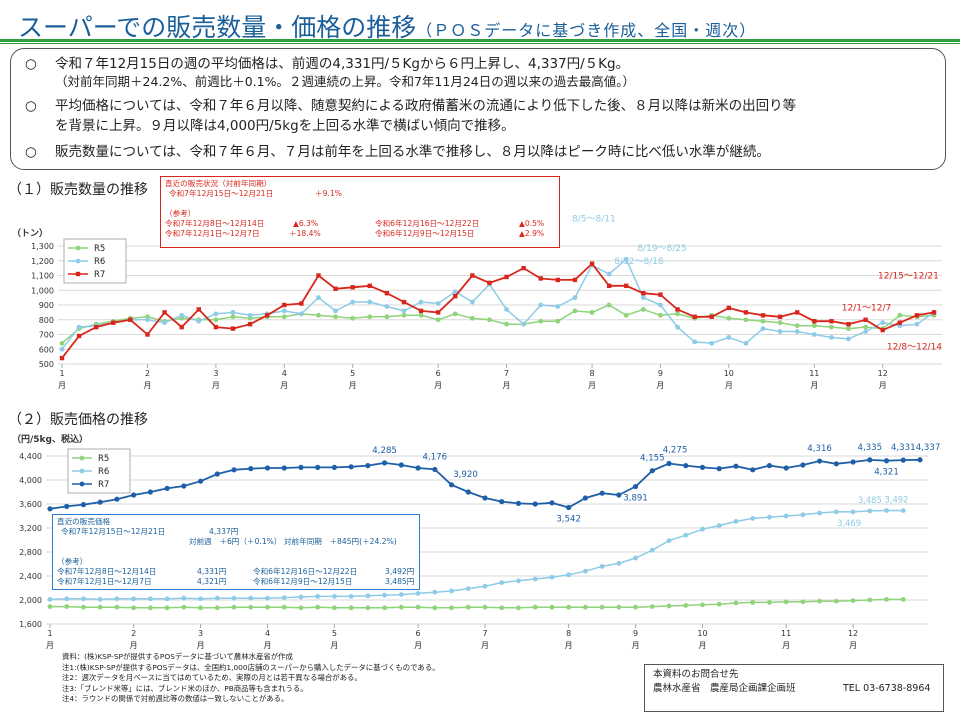 The height and width of the screenshot is (720, 960). Describe the element at coordinates (99, 275) in the screenshot. I see `legend-label: R7` at that location.